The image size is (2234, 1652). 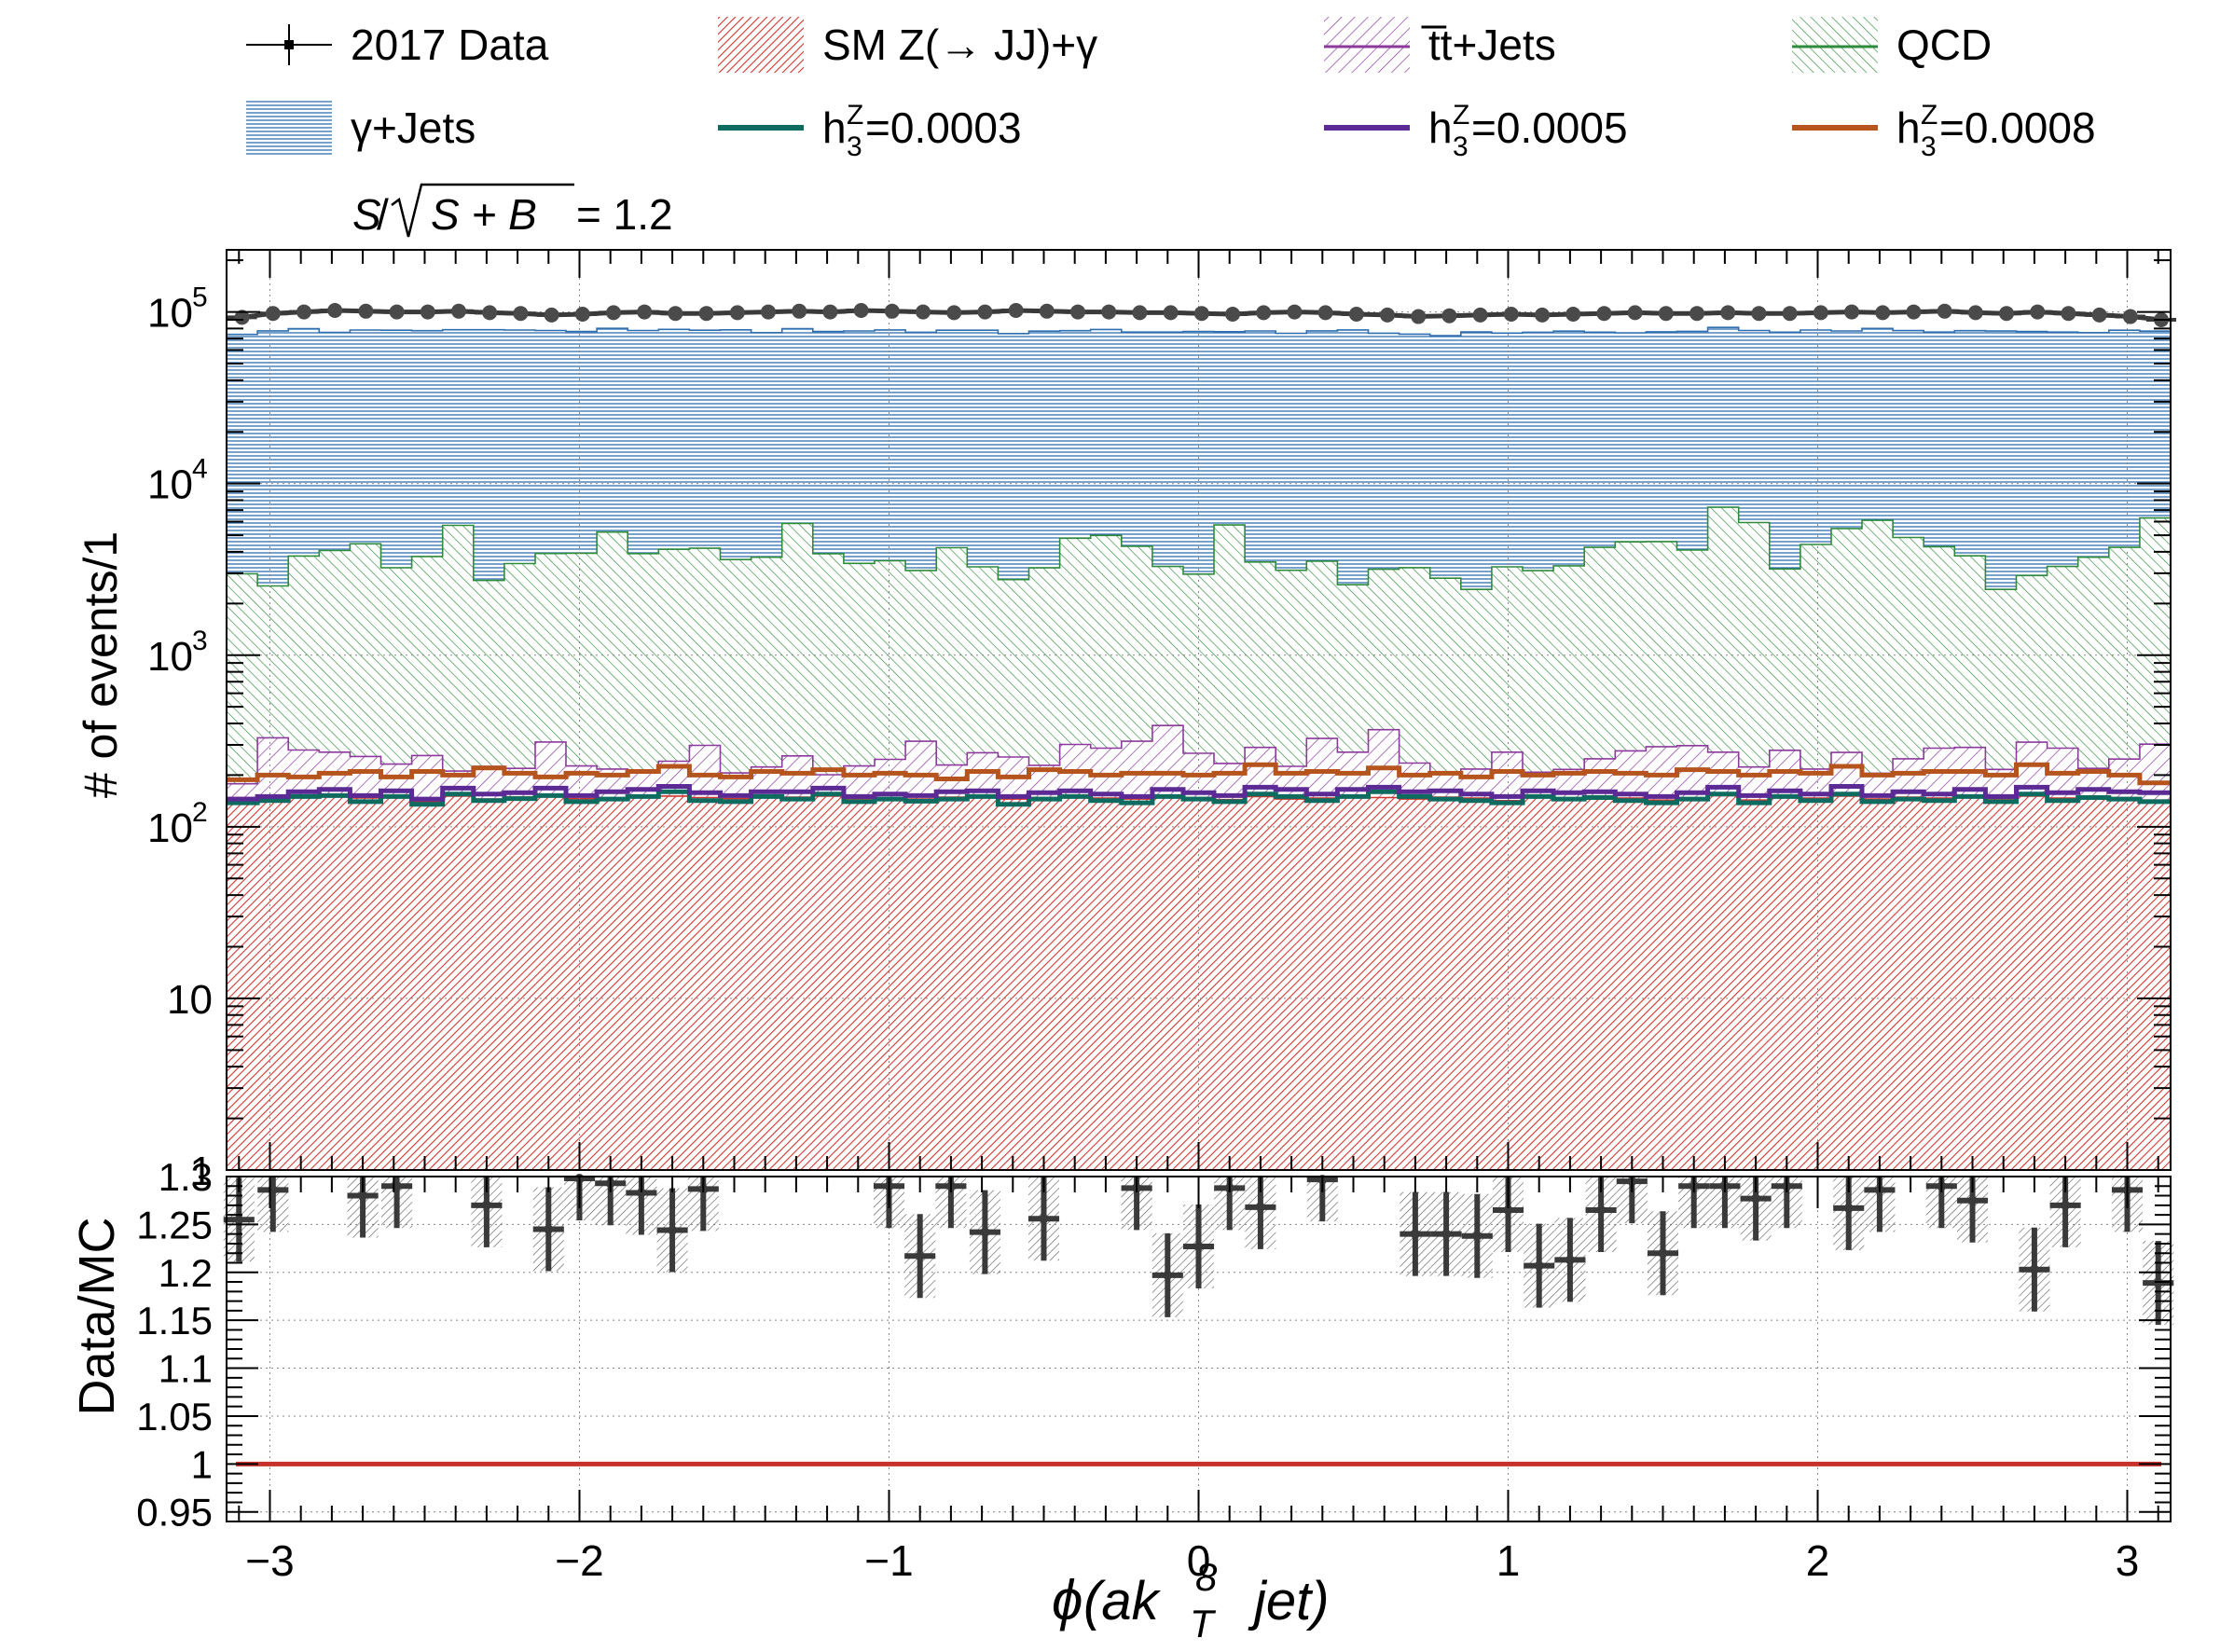 I want to click on significance-value: = 1.2, so click(x=625, y=215).